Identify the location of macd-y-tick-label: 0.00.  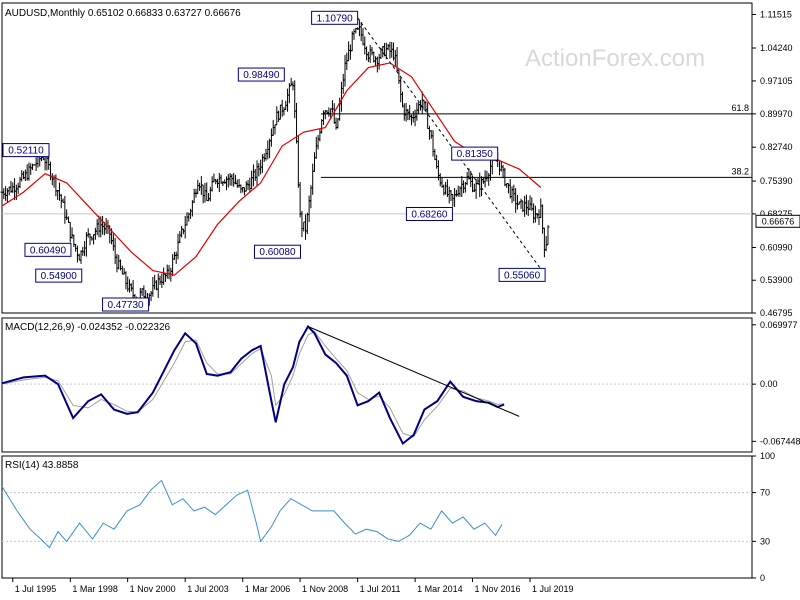
(769, 384).